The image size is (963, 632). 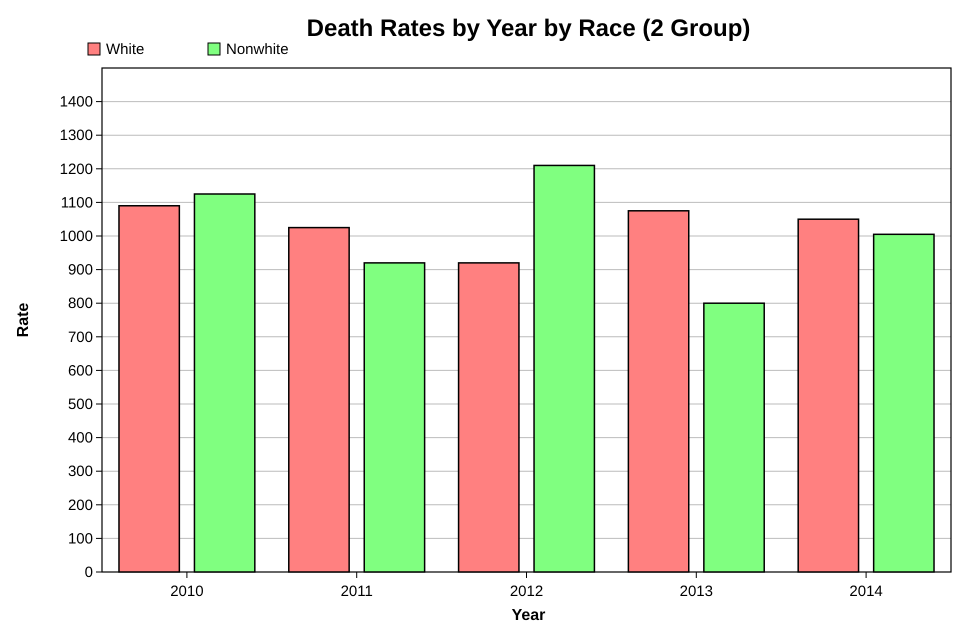 What do you see at coordinates (76, 203) in the screenshot?
I see `y-tick-label: 1100` at bounding box center [76, 203].